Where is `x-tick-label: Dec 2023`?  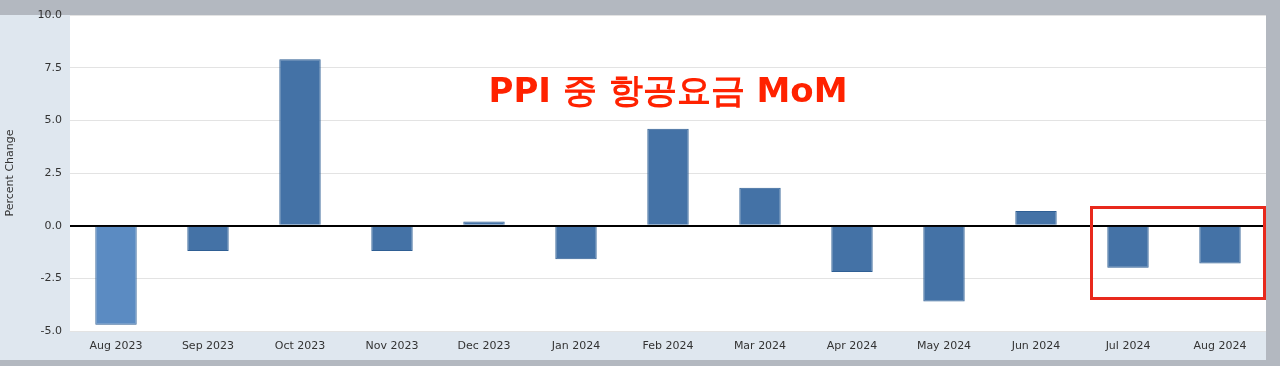
x-tick-label: Dec 2023 is located at coordinates (484, 346).